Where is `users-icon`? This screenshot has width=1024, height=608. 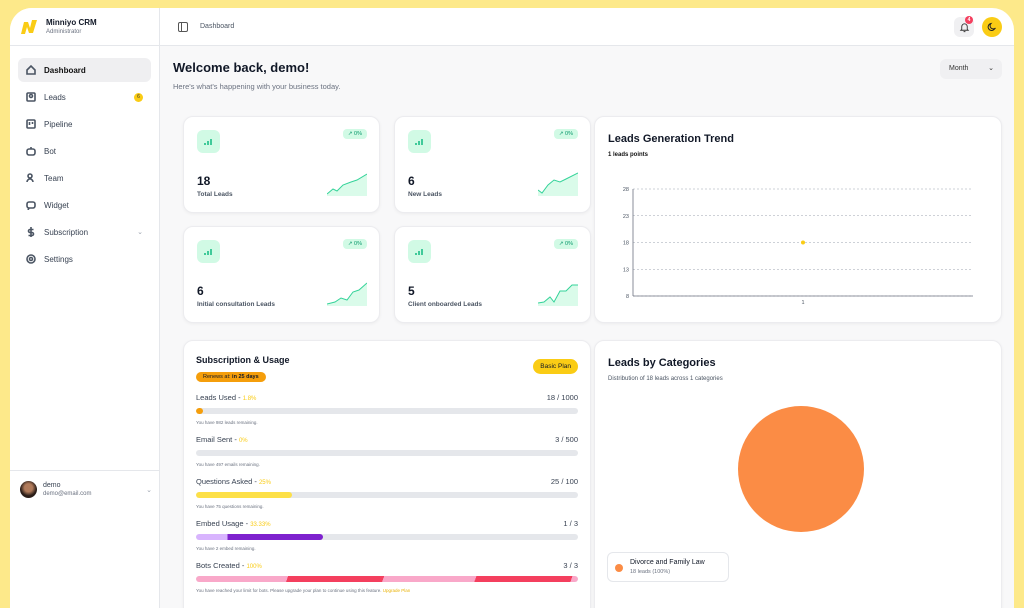
users-icon is located at coordinates (30, 178).